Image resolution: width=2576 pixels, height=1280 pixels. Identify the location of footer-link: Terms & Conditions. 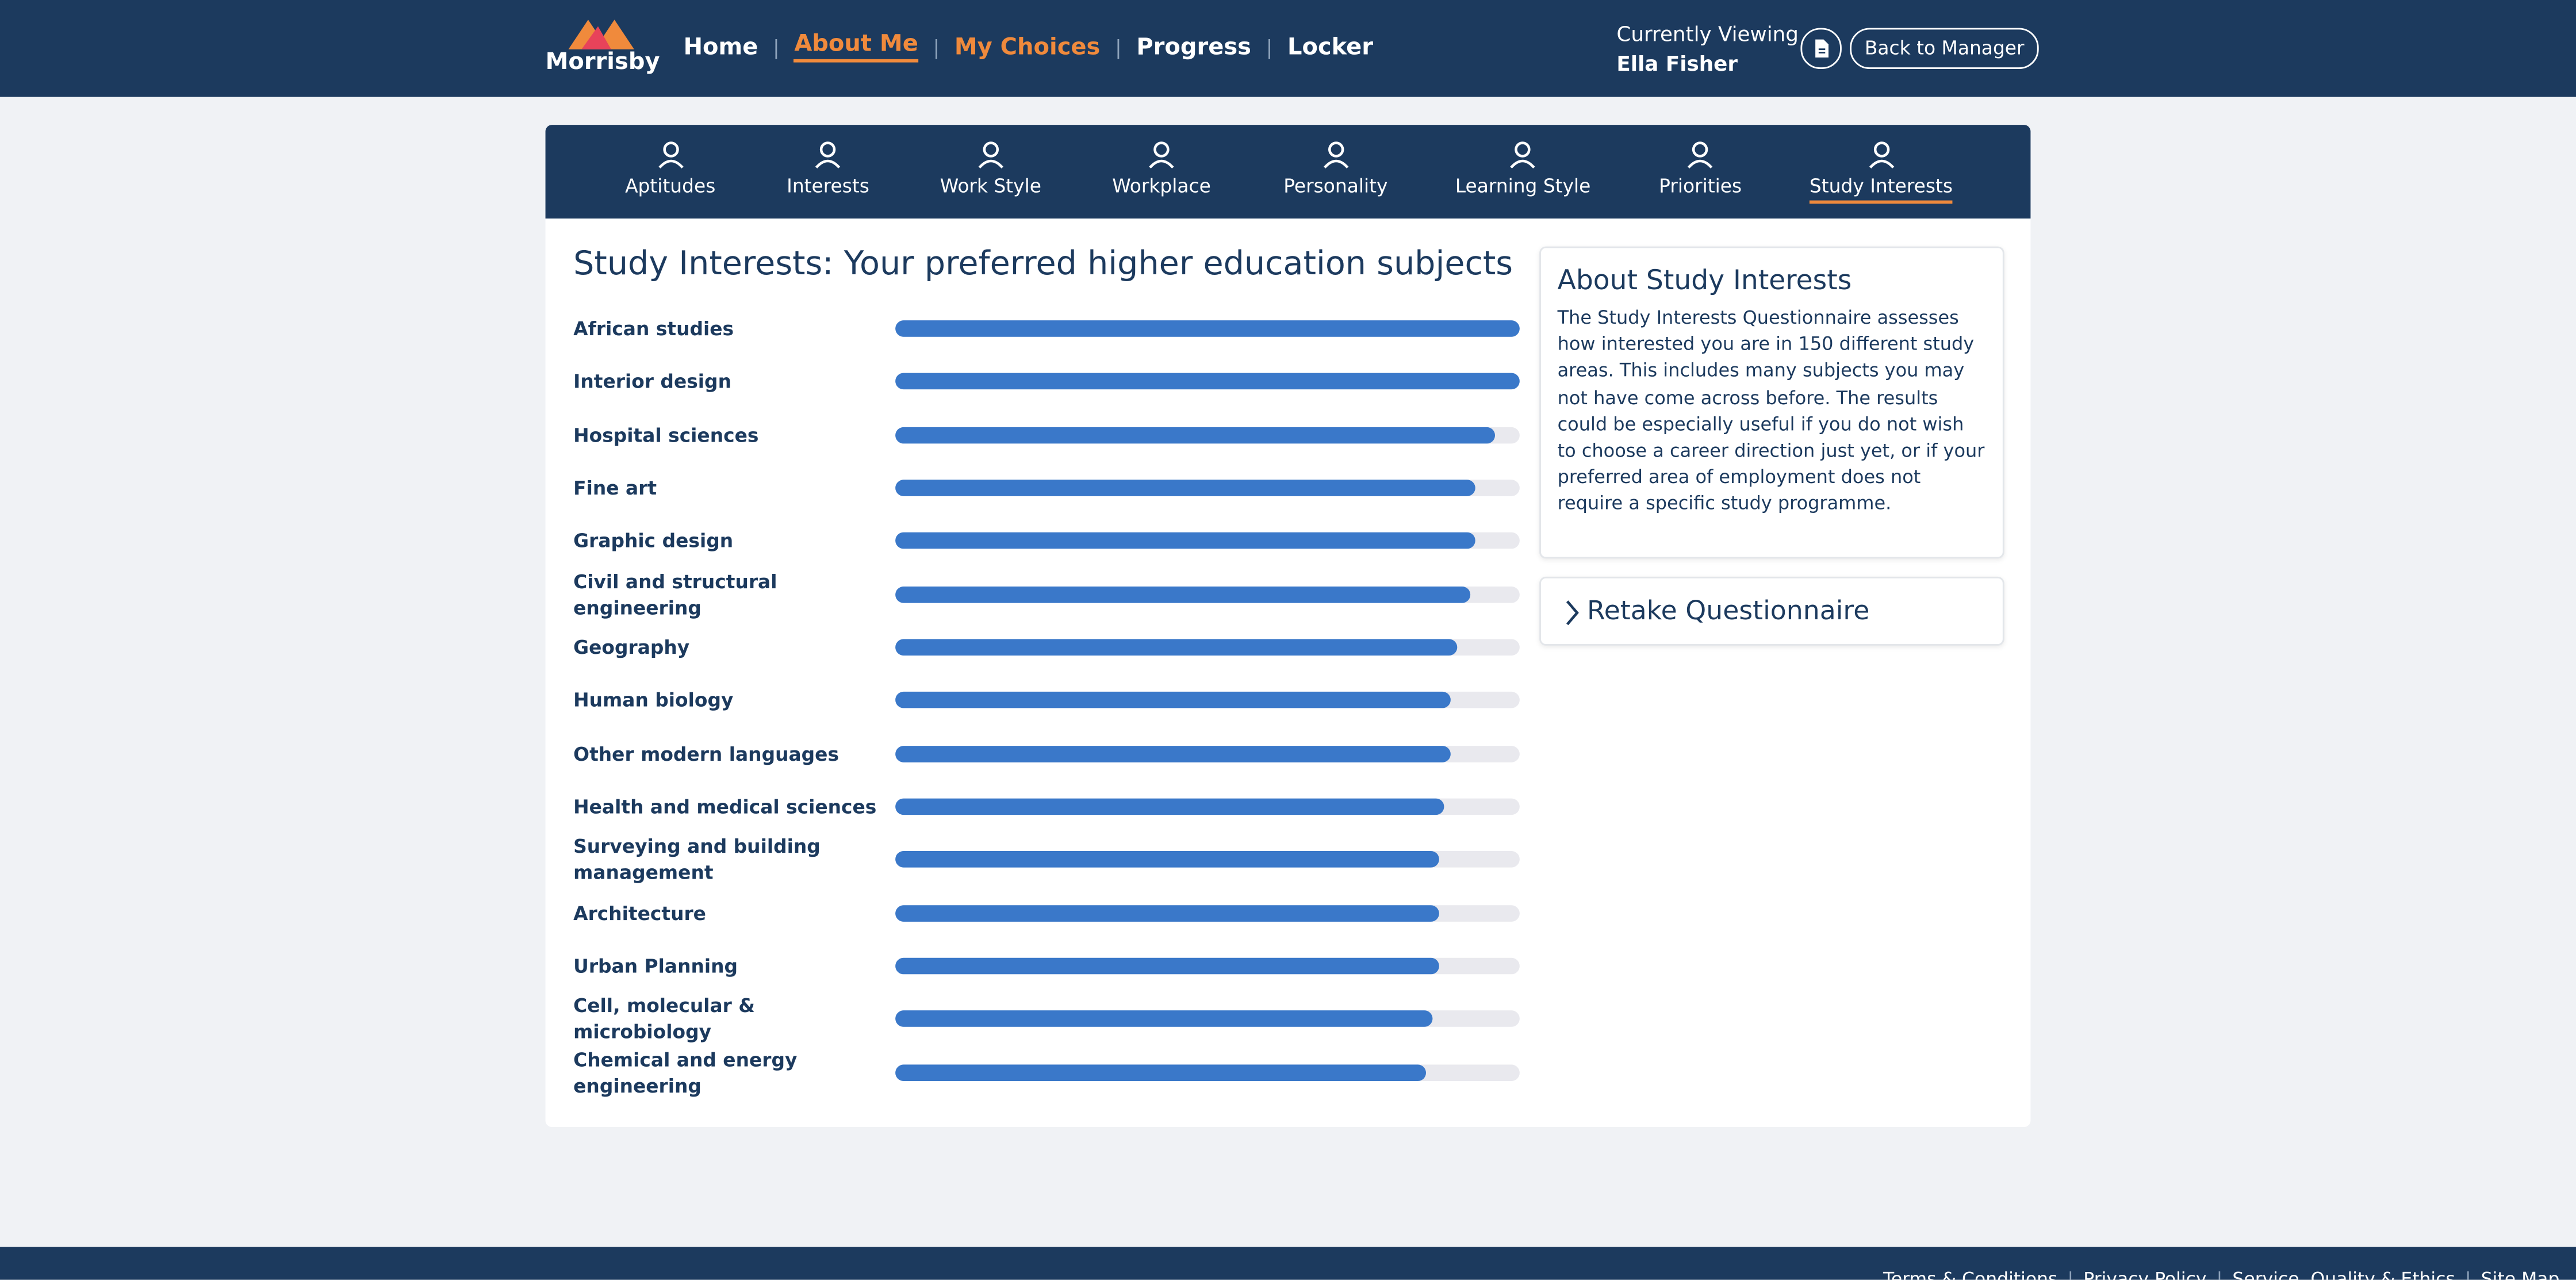
(1970, 1274).